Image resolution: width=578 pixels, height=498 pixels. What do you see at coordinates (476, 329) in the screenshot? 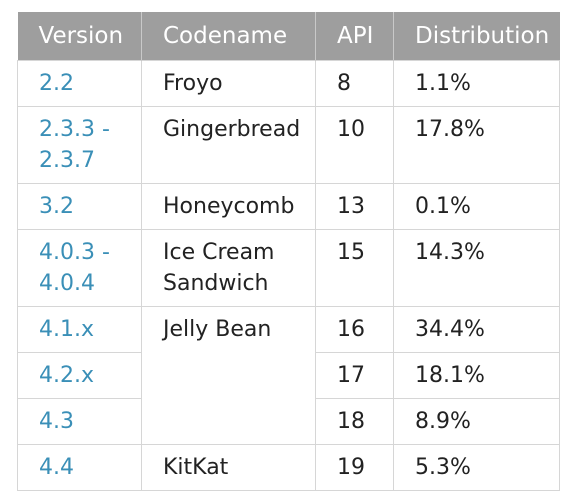
I see `distribution-cell: 34.4%` at bounding box center [476, 329].